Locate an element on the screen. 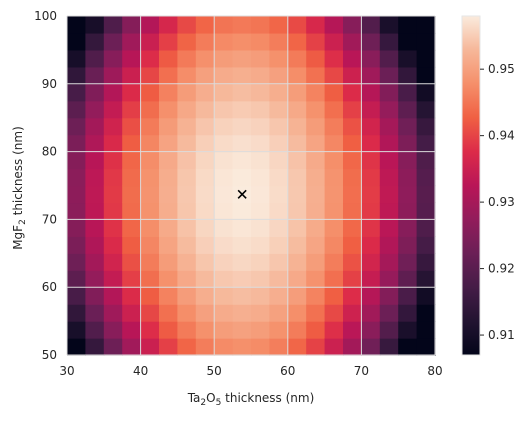 The image size is (526, 446). y-tick-label: 90 is located at coordinates (49, 84).